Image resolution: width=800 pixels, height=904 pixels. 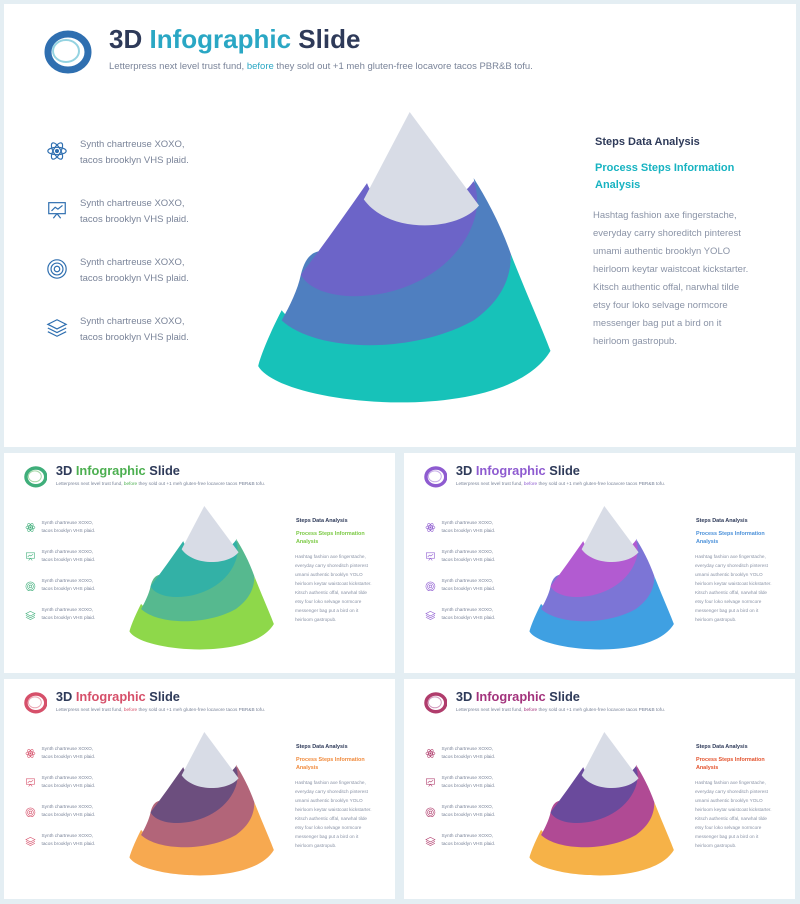 I want to click on title-part2: Infographic, so click(x=510, y=696).